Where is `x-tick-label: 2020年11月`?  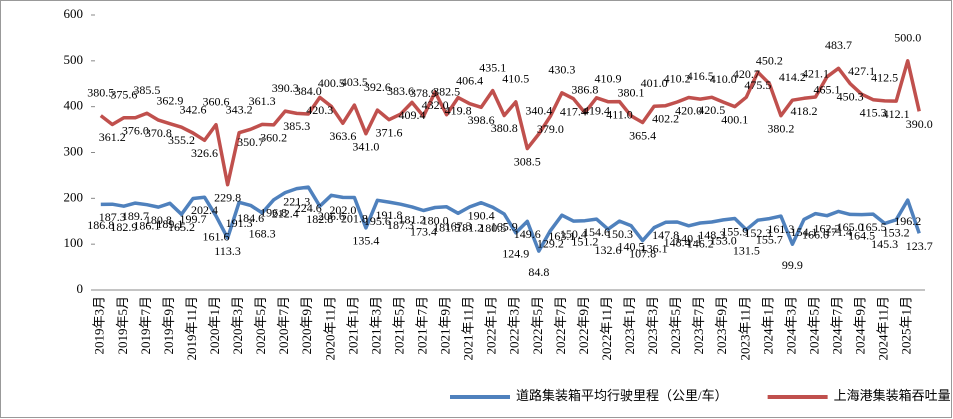
x-tick-label: 2020年11月 is located at coordinates (329, 328).